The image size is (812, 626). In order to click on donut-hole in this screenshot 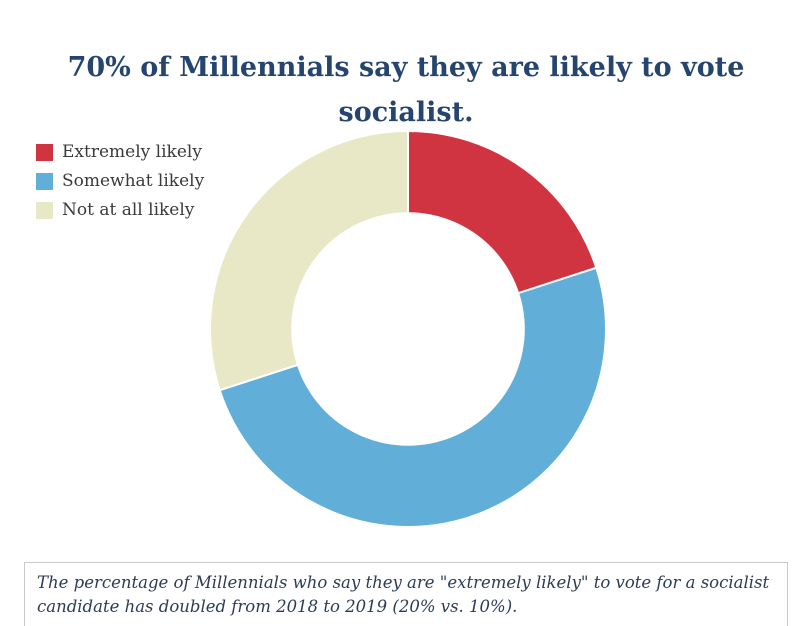, I will do `click(408, 329)`.